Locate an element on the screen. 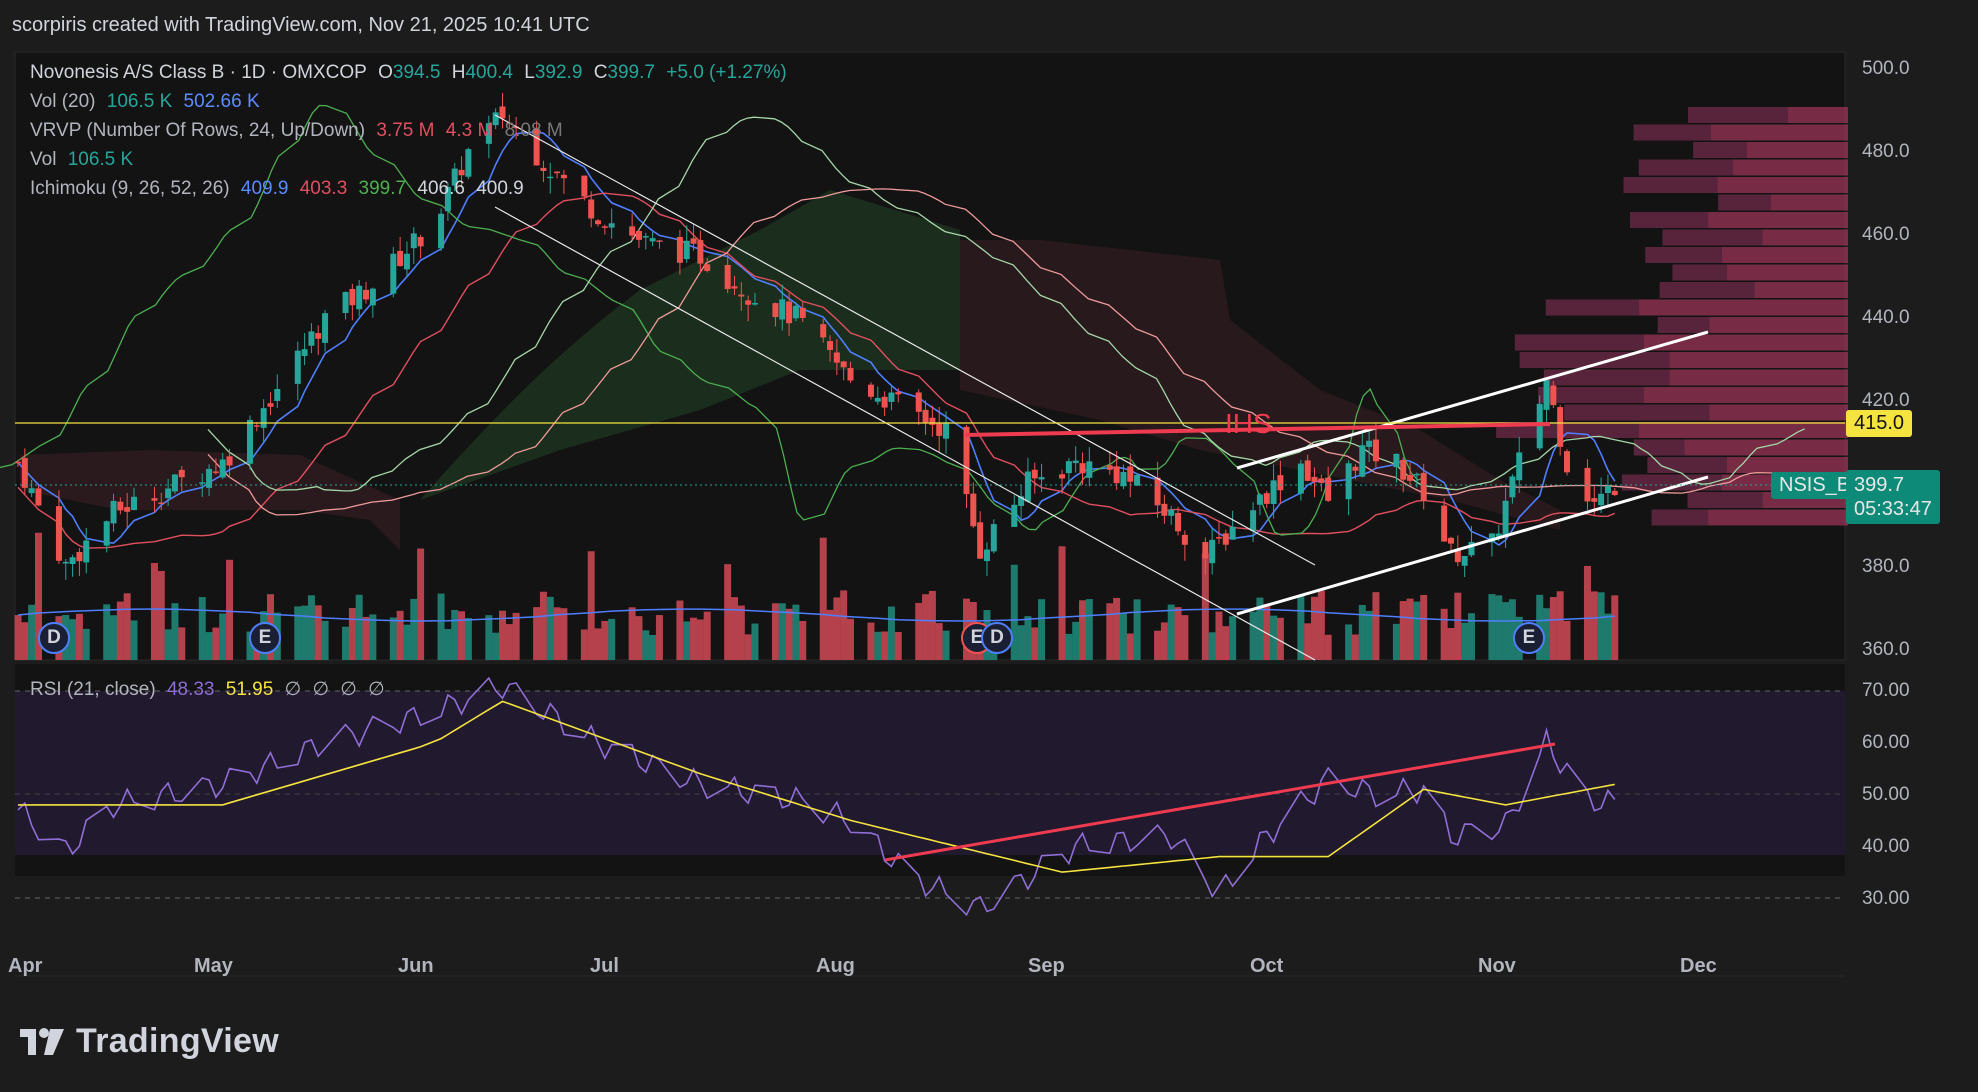  footer is located at coordinates (989, 1041).